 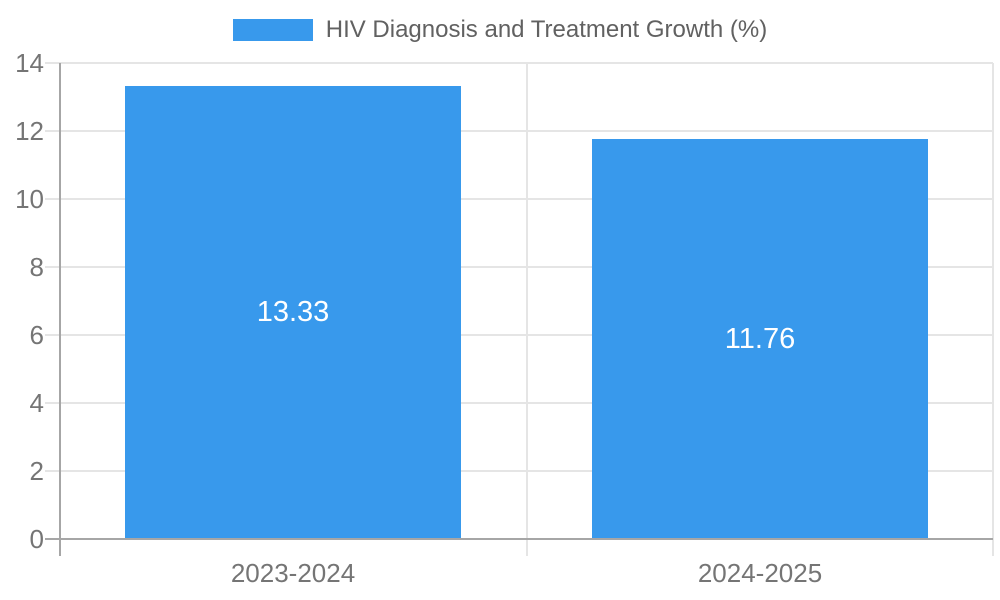 What do you see at coordinates (36, 471) in the screenshot?
I see `y-axis-tick-label: 2` at bounding box center [36, 471].